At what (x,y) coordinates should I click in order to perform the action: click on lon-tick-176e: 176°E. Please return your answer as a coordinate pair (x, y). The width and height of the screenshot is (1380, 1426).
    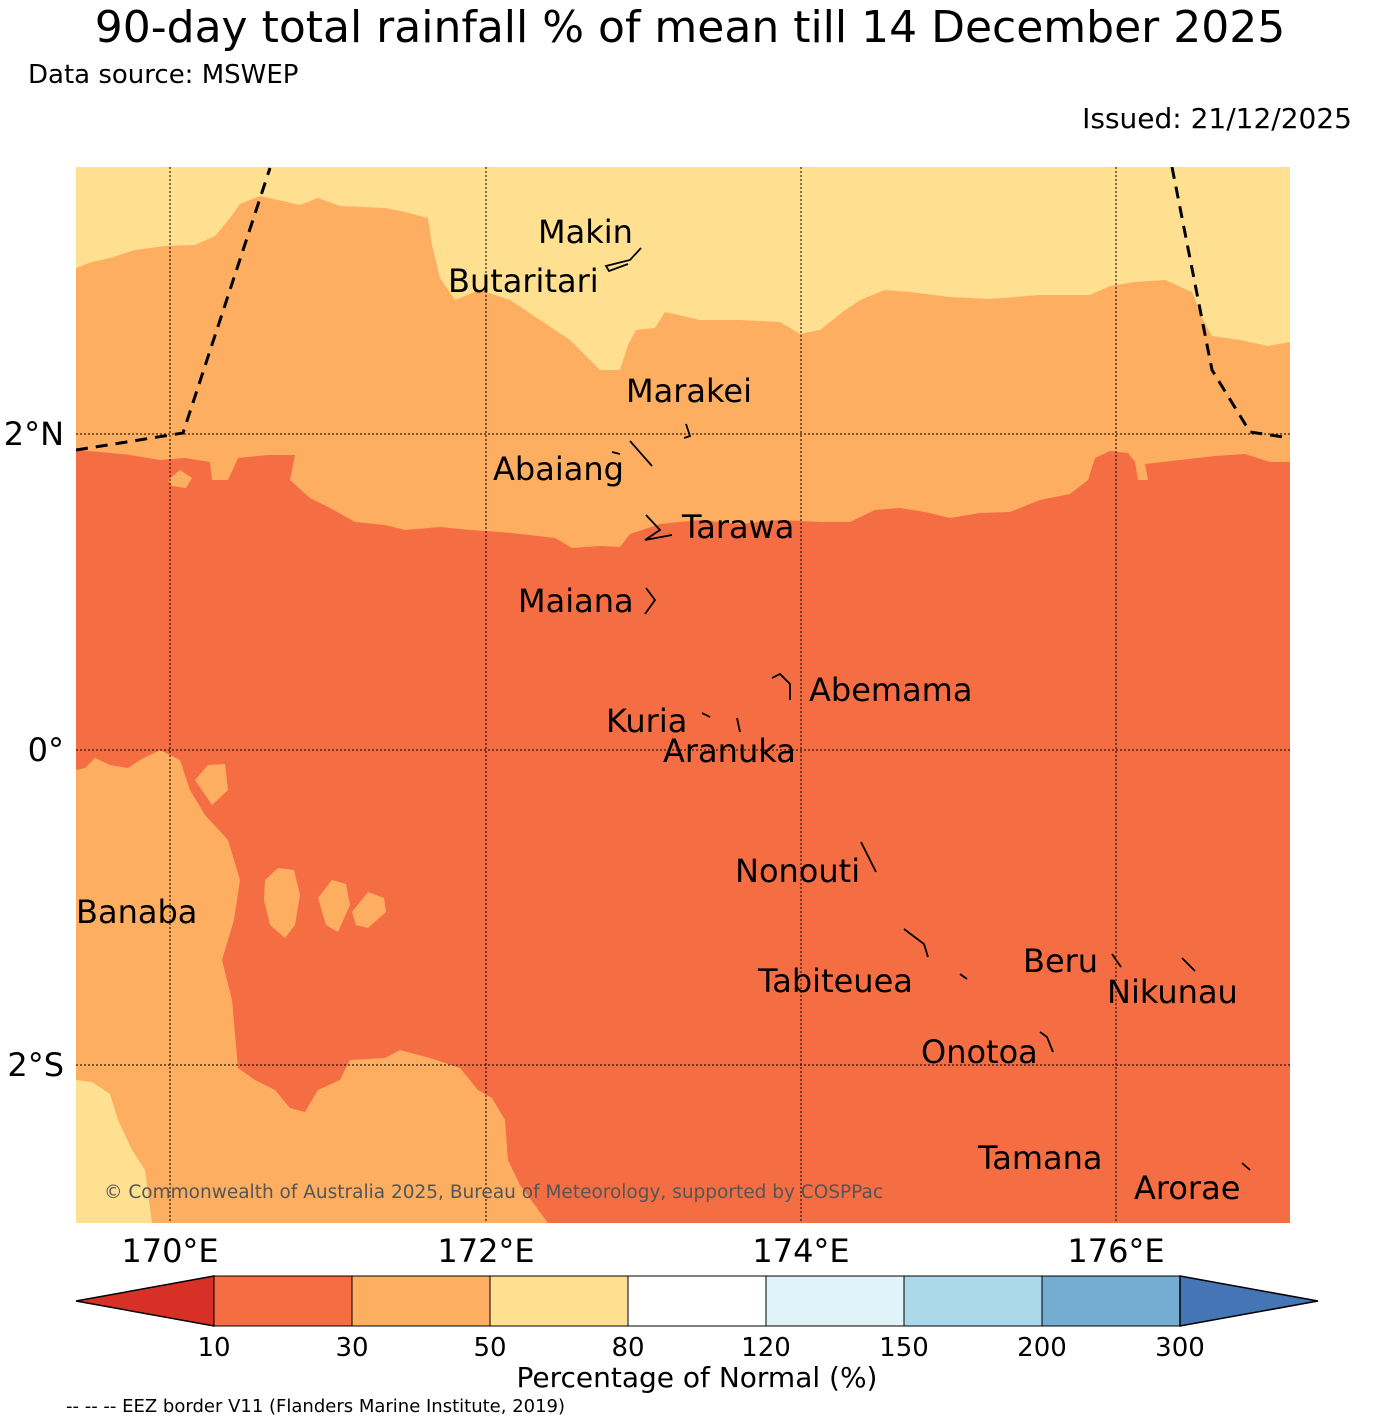
    Looking at the image, I should click on (1115, 1251).